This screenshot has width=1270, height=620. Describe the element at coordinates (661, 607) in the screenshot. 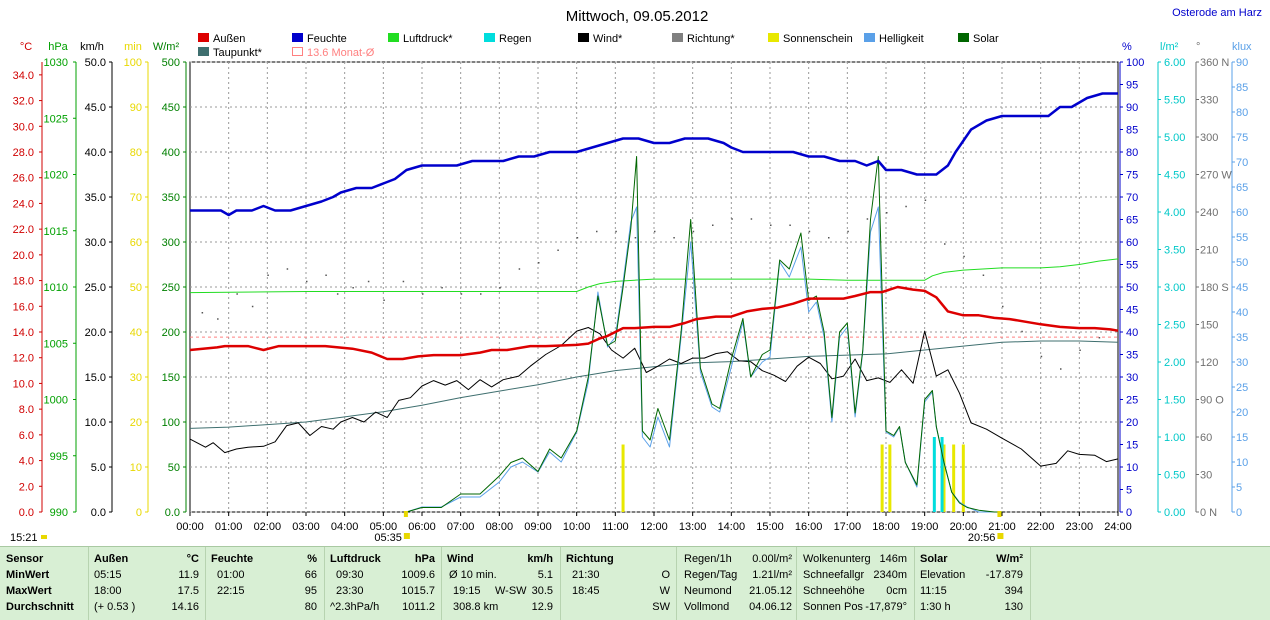

I see `richtung-avg-value: SW` at that location.